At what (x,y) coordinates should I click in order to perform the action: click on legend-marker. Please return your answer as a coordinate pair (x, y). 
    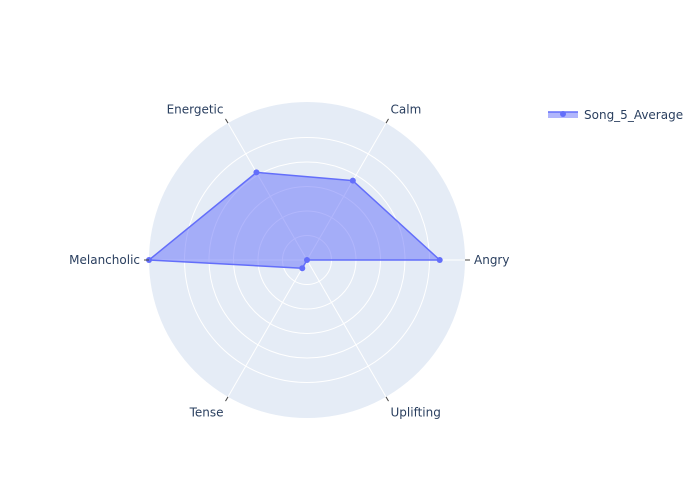
    Looking at the image, I should click on (563, 114).